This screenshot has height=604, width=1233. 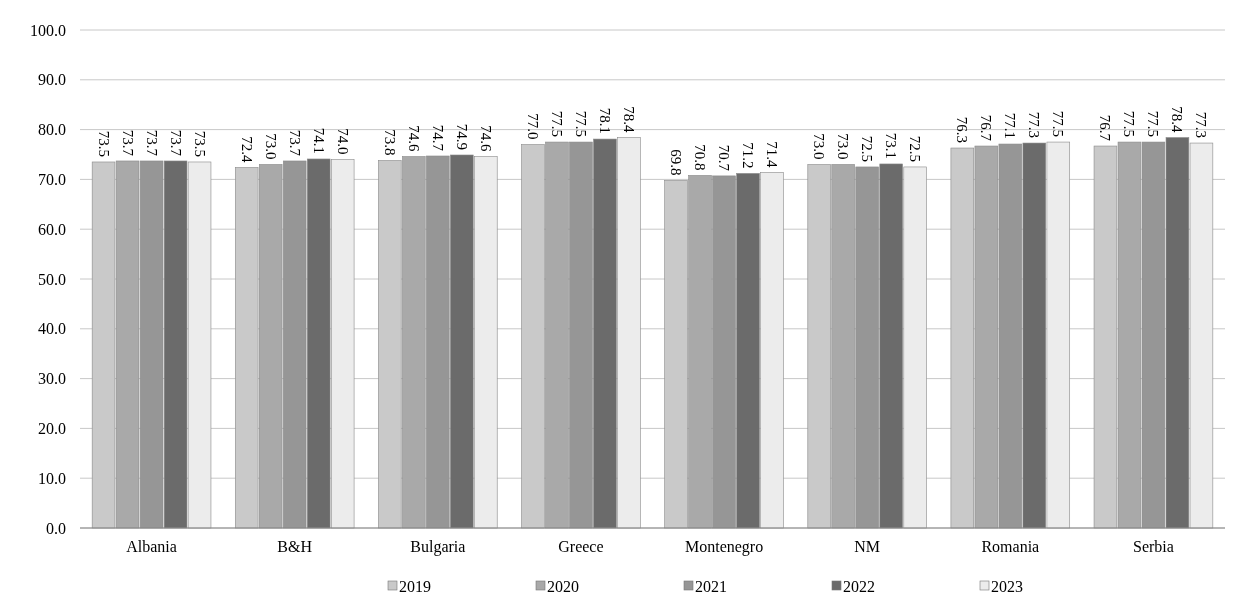 I want to click on data-label: 74.9, so click(x=461, y=136).